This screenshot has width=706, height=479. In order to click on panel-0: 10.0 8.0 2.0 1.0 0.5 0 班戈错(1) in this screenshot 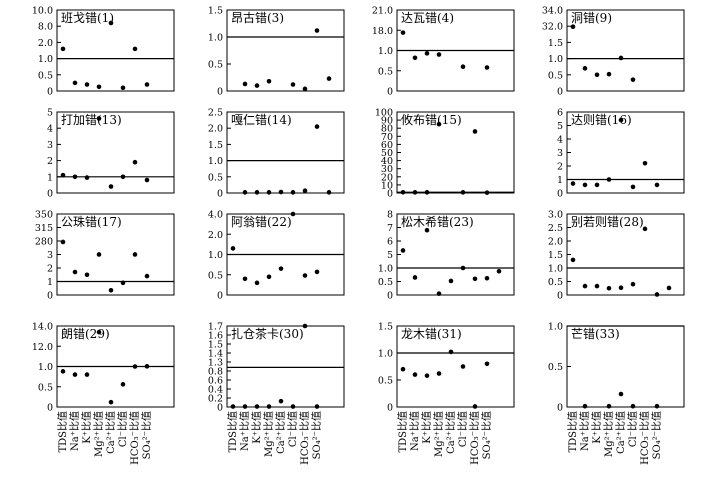, I will do `click(103, 52)`.